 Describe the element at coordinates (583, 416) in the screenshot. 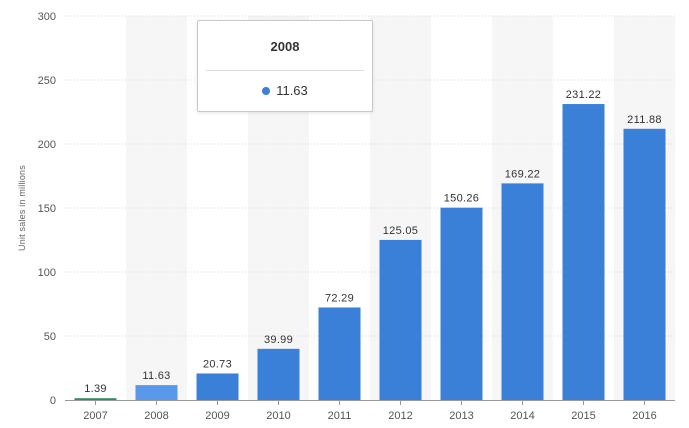

I see `x-tick-label: 2015` at that location.